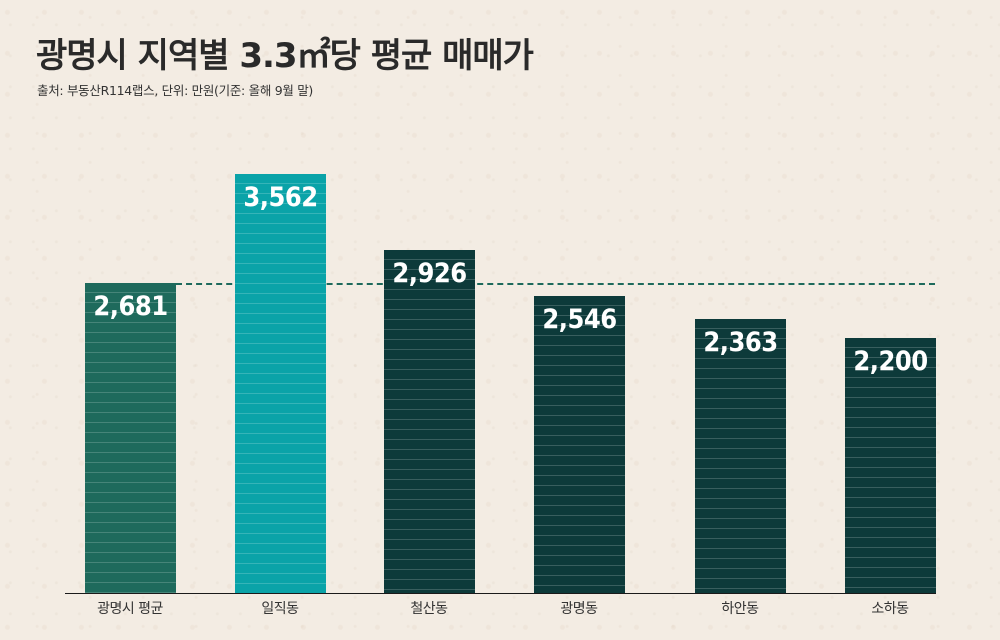 The height and width of the screenshot is (640, 1000). I want to click on x-tick-label: 소하동, so click(890, 609).